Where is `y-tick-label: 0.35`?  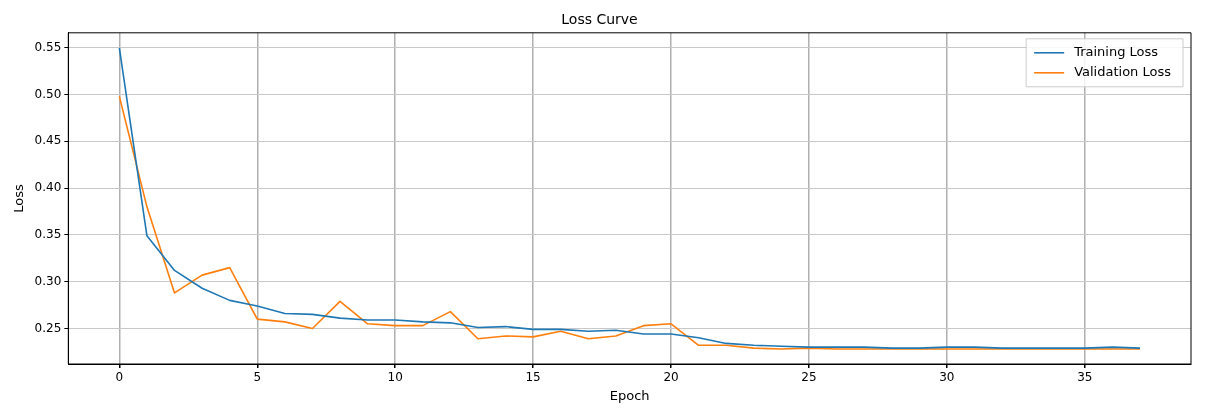
y-tick-label: 0.35 is located at coordinates (48, 234).